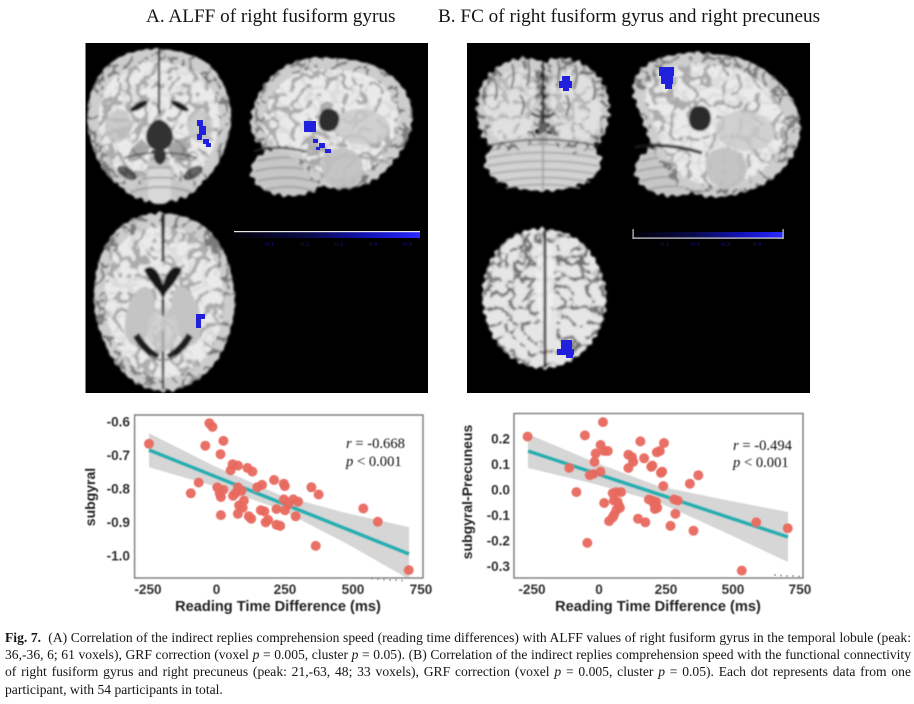 Image resolution: width=914 pixels, height=704 pixels. I want to click on svg-text: subgyral-Precuneus, so click(467, 491).